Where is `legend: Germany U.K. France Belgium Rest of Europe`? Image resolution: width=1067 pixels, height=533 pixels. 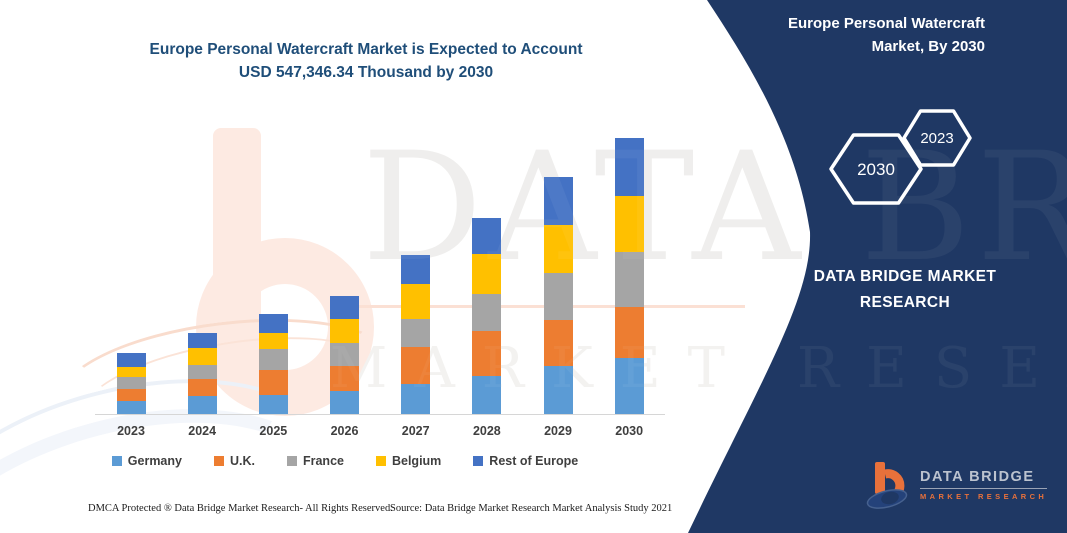
legend: Germany U.K. France Belgium Rest of Europe is located at coordinates (345, 461).